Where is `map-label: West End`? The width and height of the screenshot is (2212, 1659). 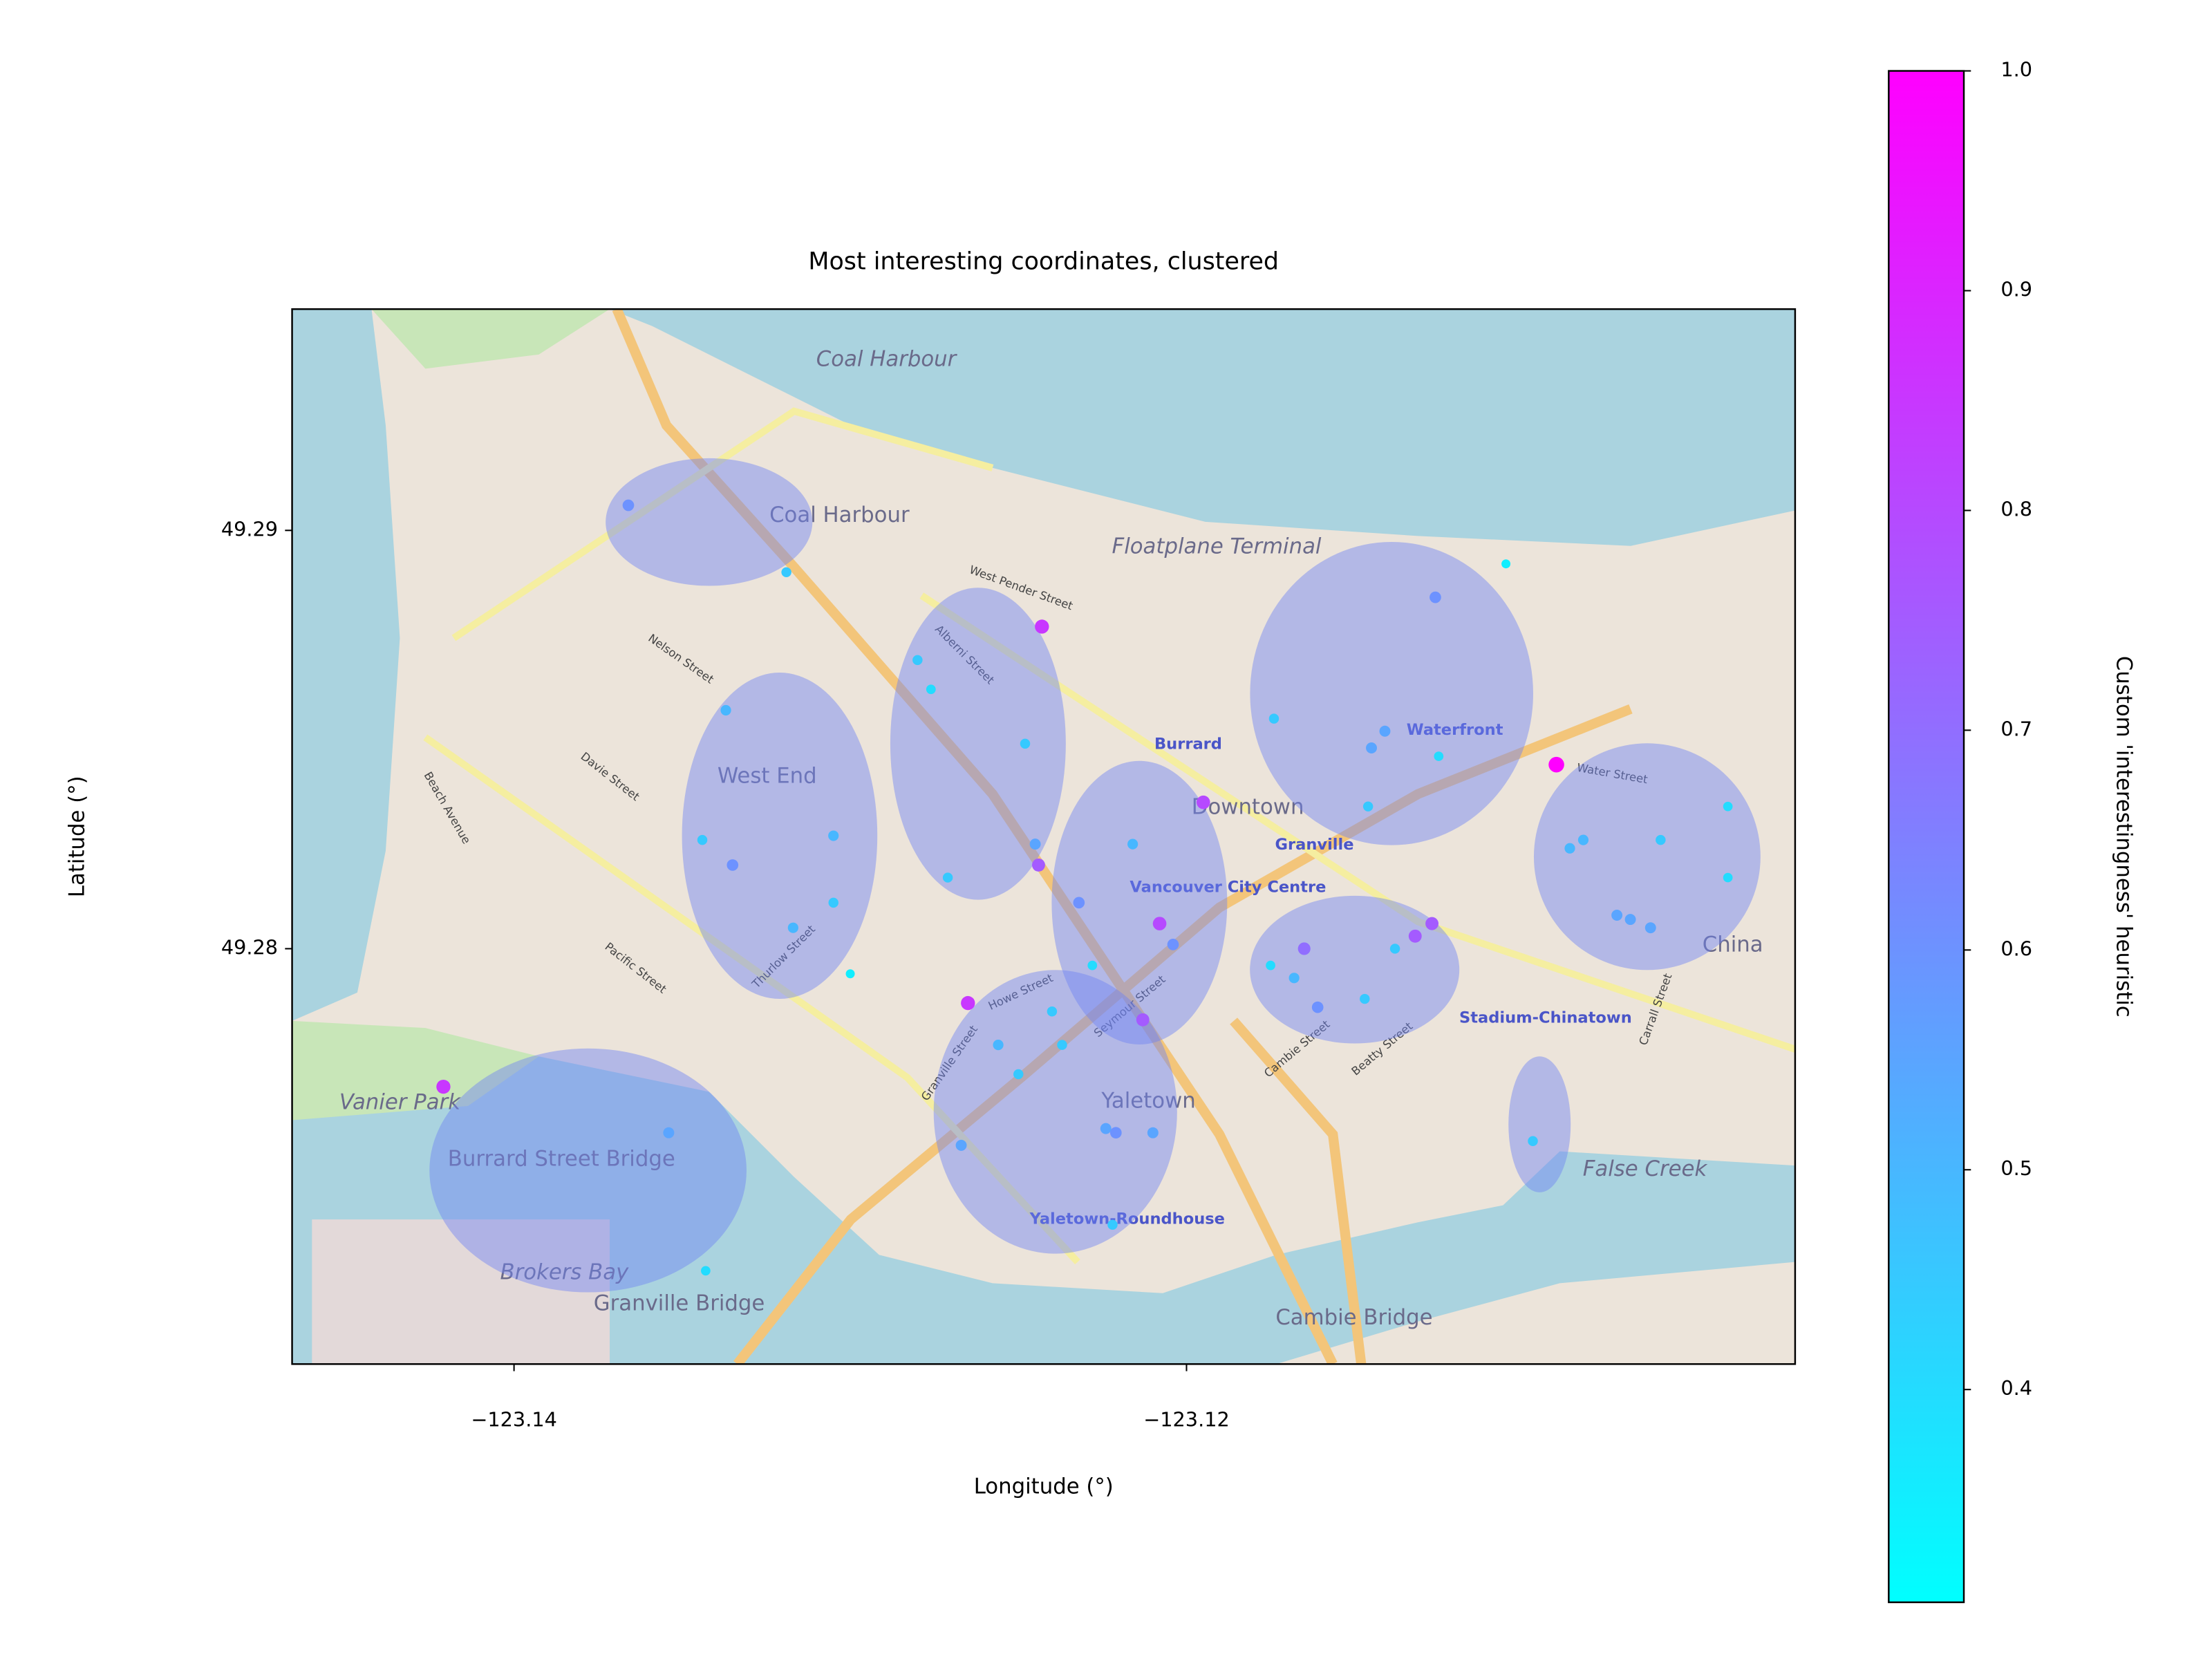
map-label: West End is located at coordinates (767, 777).